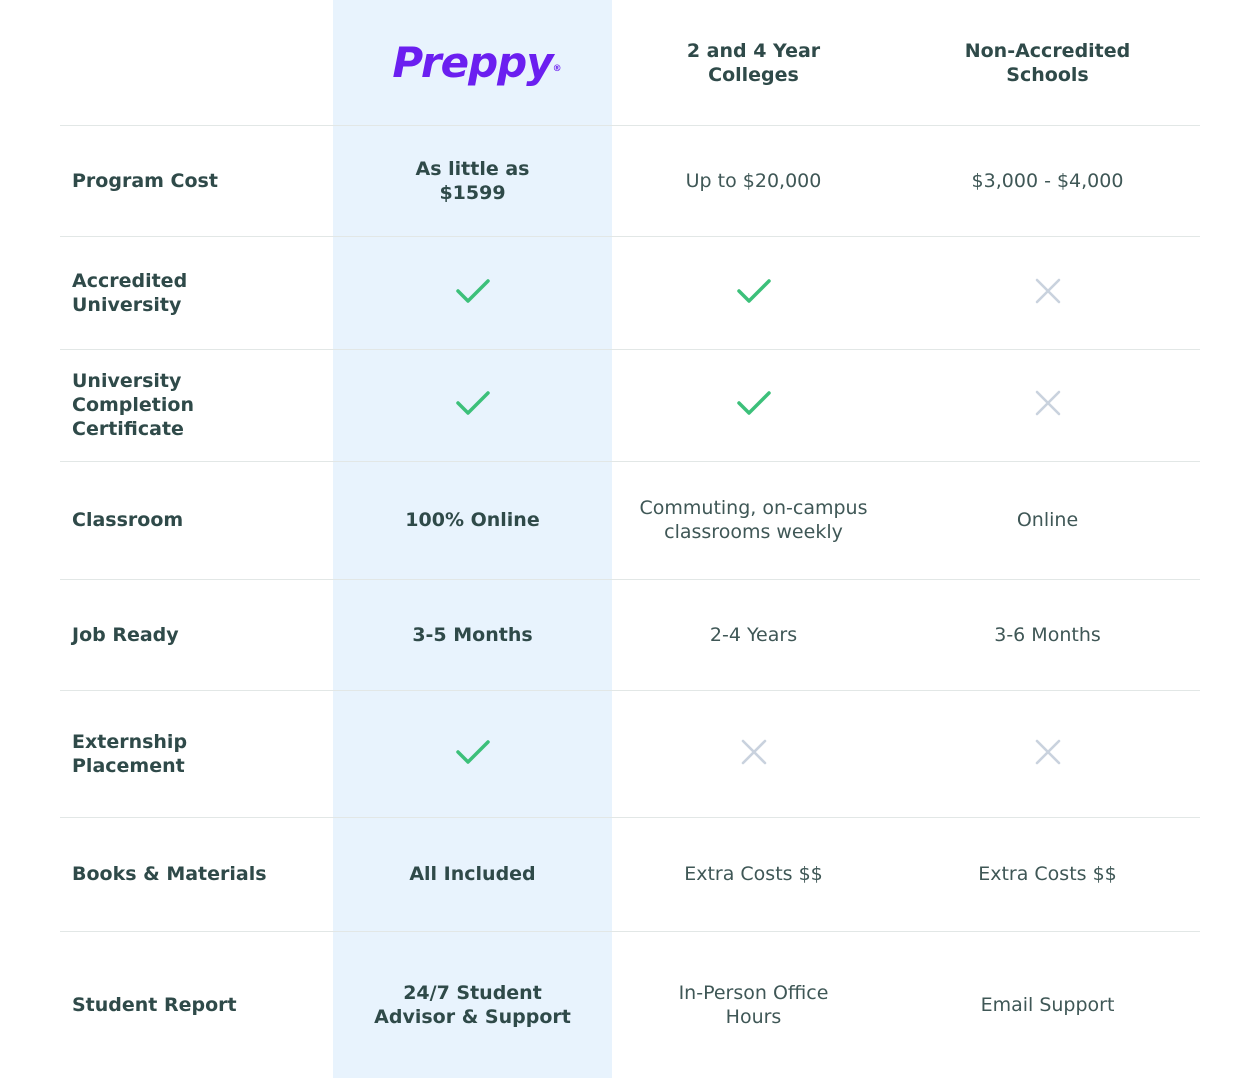 This screenshot has width=1259, height=1078. I want to click on cell-non-accredited: 3-6 Months, so click(1047, 635).